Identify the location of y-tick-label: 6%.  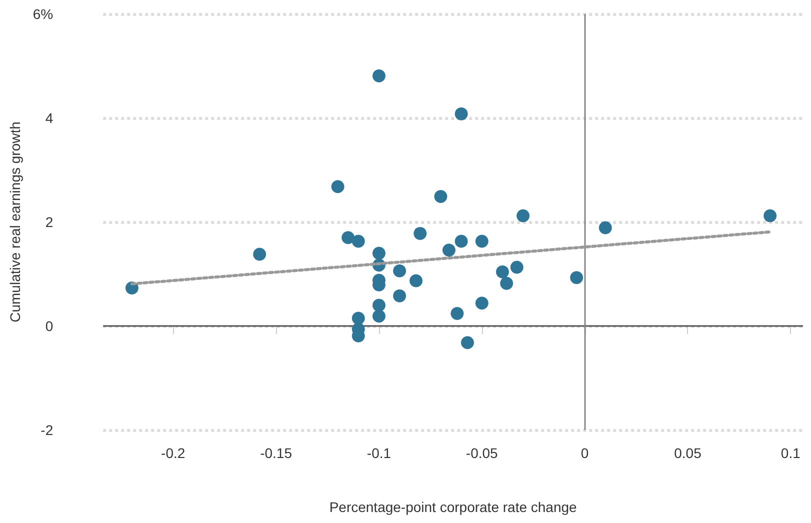
(43, 14).